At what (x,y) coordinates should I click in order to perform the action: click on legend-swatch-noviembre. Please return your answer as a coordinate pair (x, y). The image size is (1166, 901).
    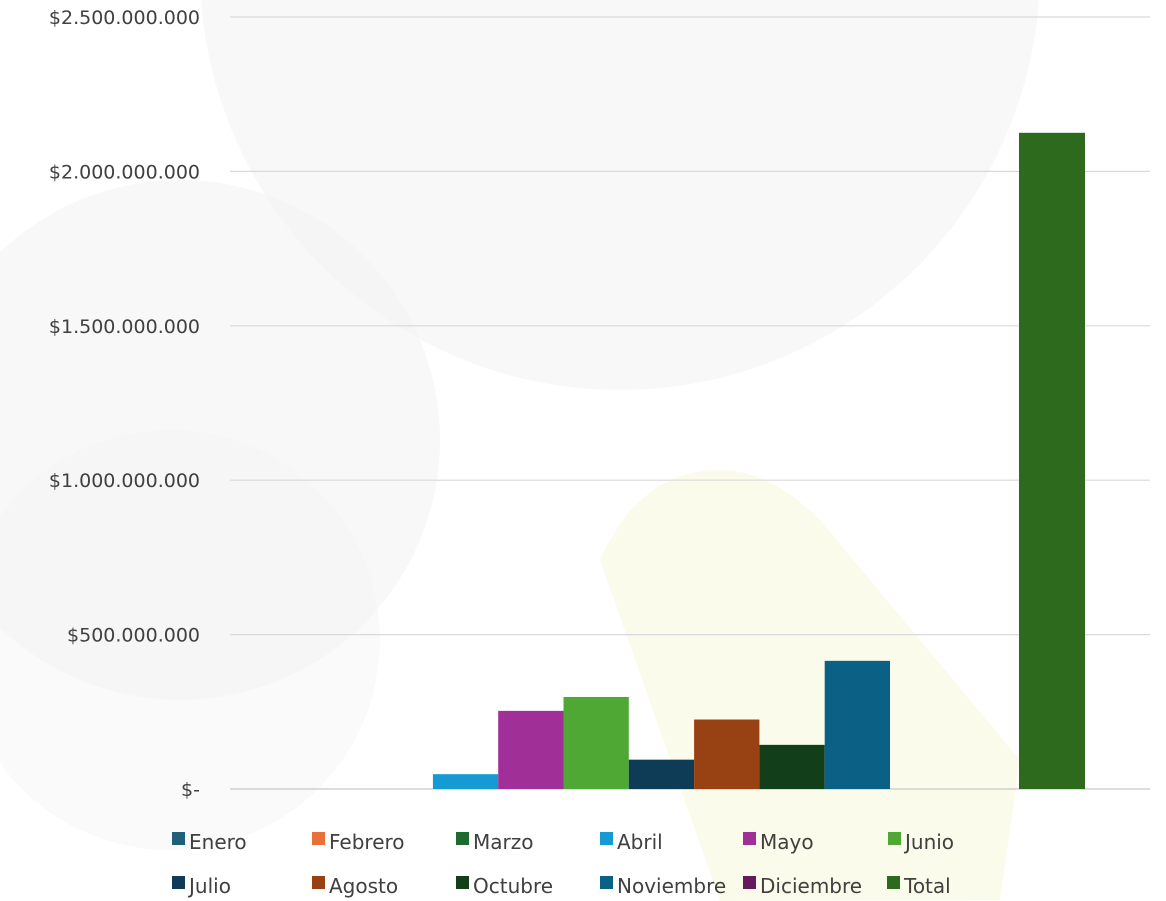
    Looking at the image, I should click on (606, 882).